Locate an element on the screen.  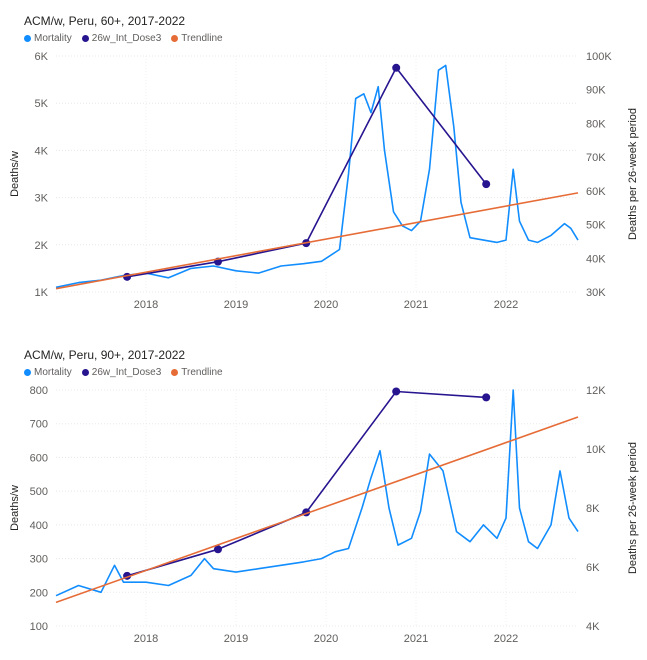
y-tick-label: 500 is located at coordinates (39, 492).